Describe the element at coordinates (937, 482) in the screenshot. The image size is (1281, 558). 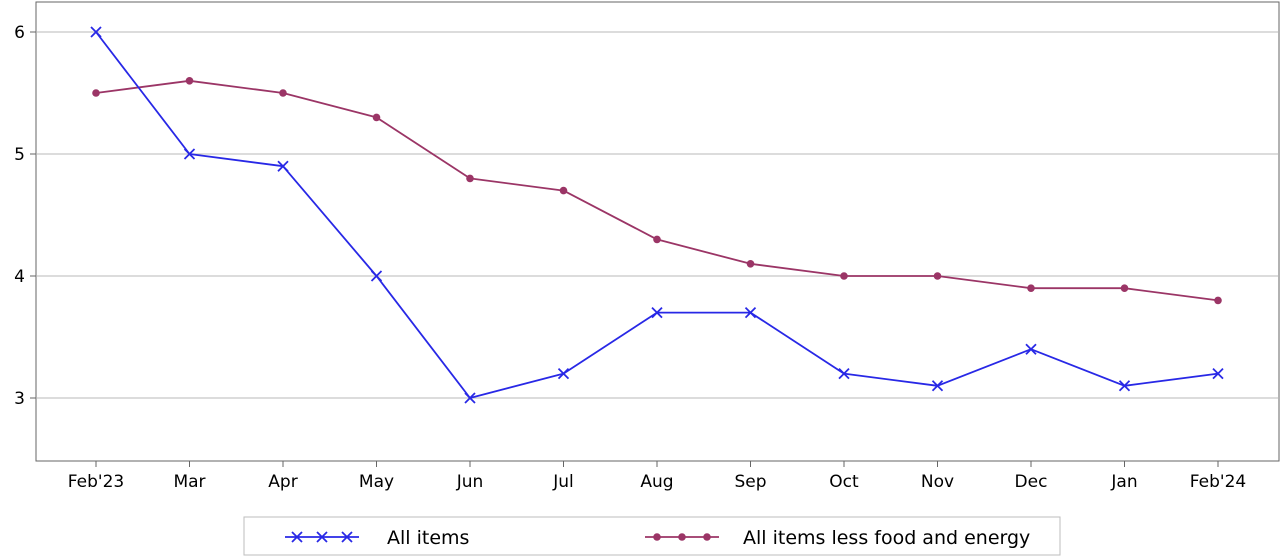
I see `x-tick-label-9: Nov` at that location.